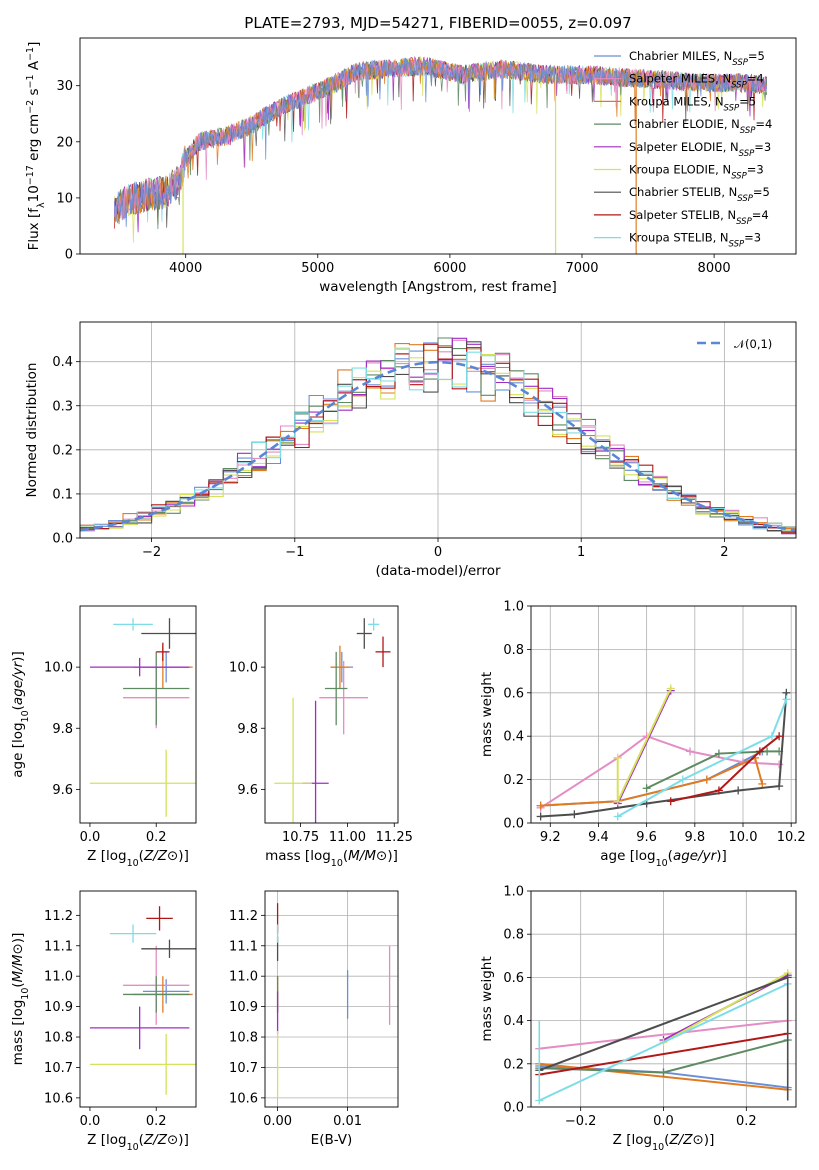 This screenshot has width=819, height=1170. I want to click on y-axis-label: Flux [fλ10−17 erg cm−2 s−1 A−1], so click(36, 146).